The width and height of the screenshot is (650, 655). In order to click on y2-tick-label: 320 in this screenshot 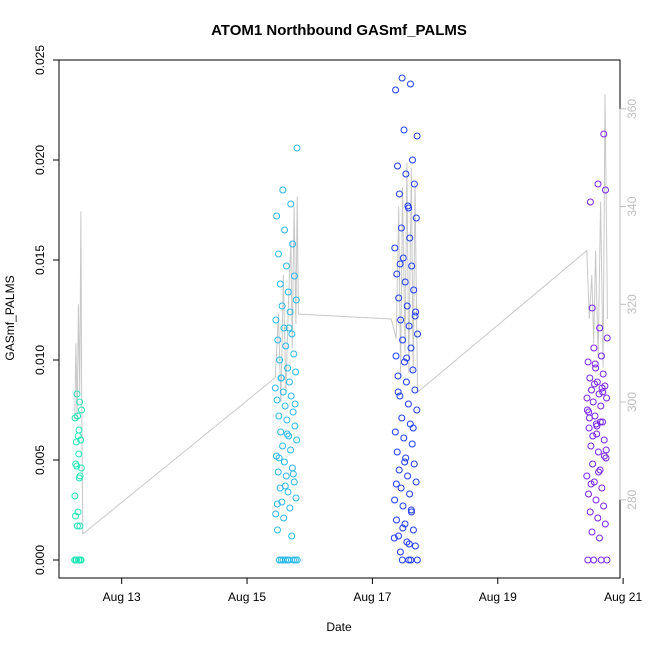, I will do `click(632, 304)`.